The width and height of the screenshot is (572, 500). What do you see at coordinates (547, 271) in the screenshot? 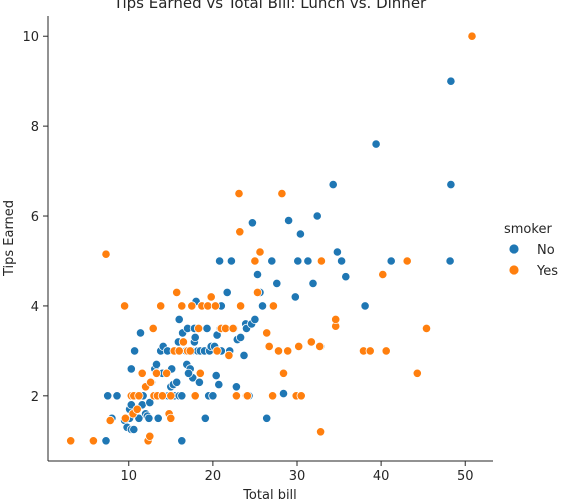
I see `legend-label-yes: Yes` at bounding box center [547, 271].